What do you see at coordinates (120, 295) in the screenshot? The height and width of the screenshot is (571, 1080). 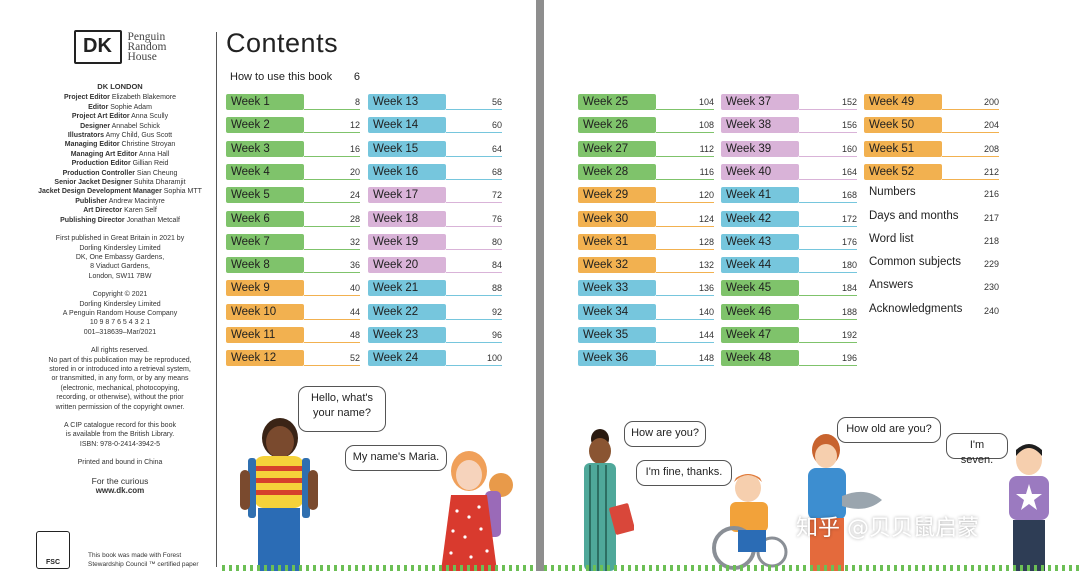 I see `copyright-line: Copyright © 2021` at bounding box center [120, 295].